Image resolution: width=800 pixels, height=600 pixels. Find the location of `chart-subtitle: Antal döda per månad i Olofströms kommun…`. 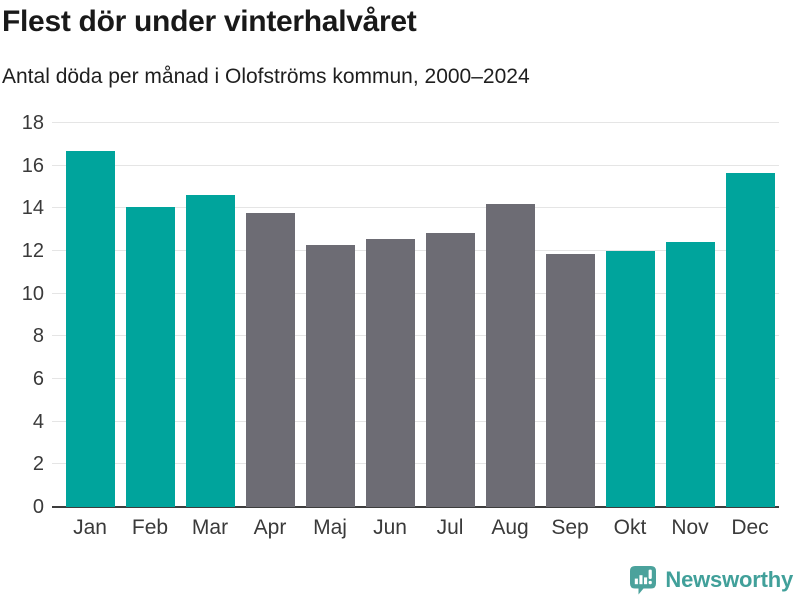

chart-subtitle: Antal döda per månad i Olofströms kommun… is located at coordinates (266, 76).